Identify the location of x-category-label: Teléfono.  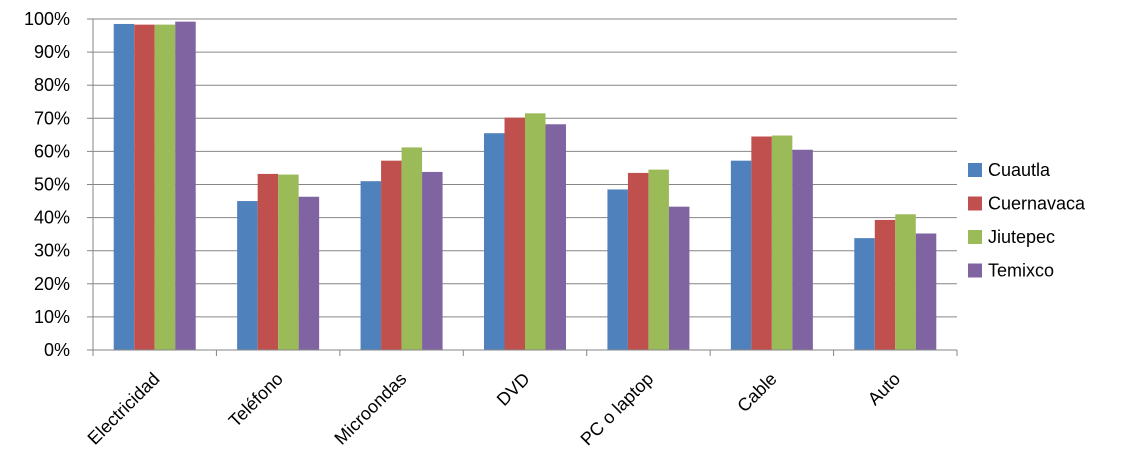
(256, 400).